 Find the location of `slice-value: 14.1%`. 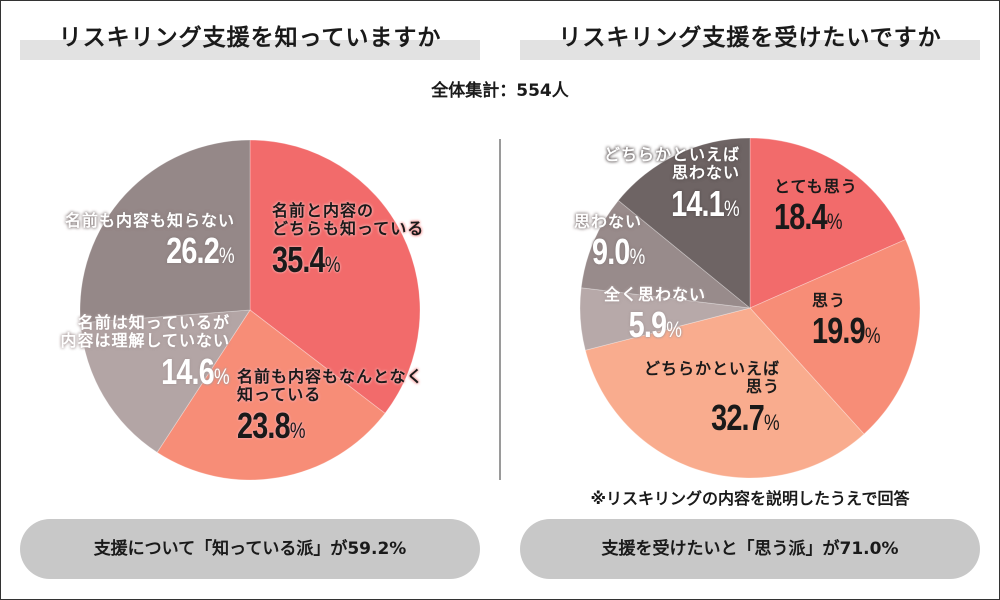

slice-value: 14.1% is located at coordinates (705, 203).